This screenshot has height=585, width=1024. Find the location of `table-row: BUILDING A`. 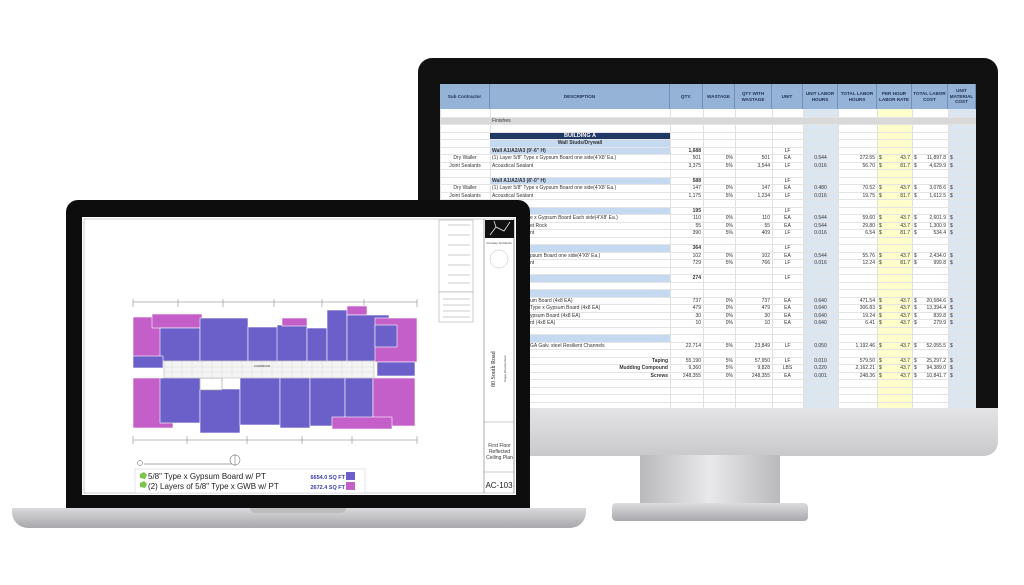

table-row: BUILDING A is located at coordinates (708, 136).